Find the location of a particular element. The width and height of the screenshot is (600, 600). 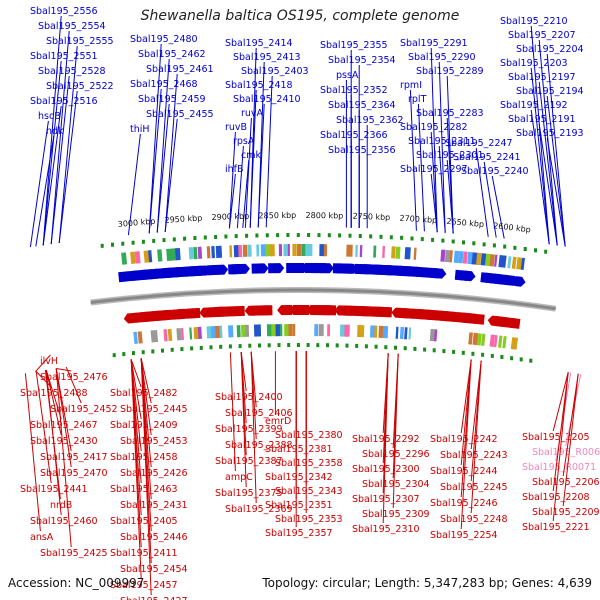

gene-label-forward: Sbal195_2192 is located at coordinates (534, 105).